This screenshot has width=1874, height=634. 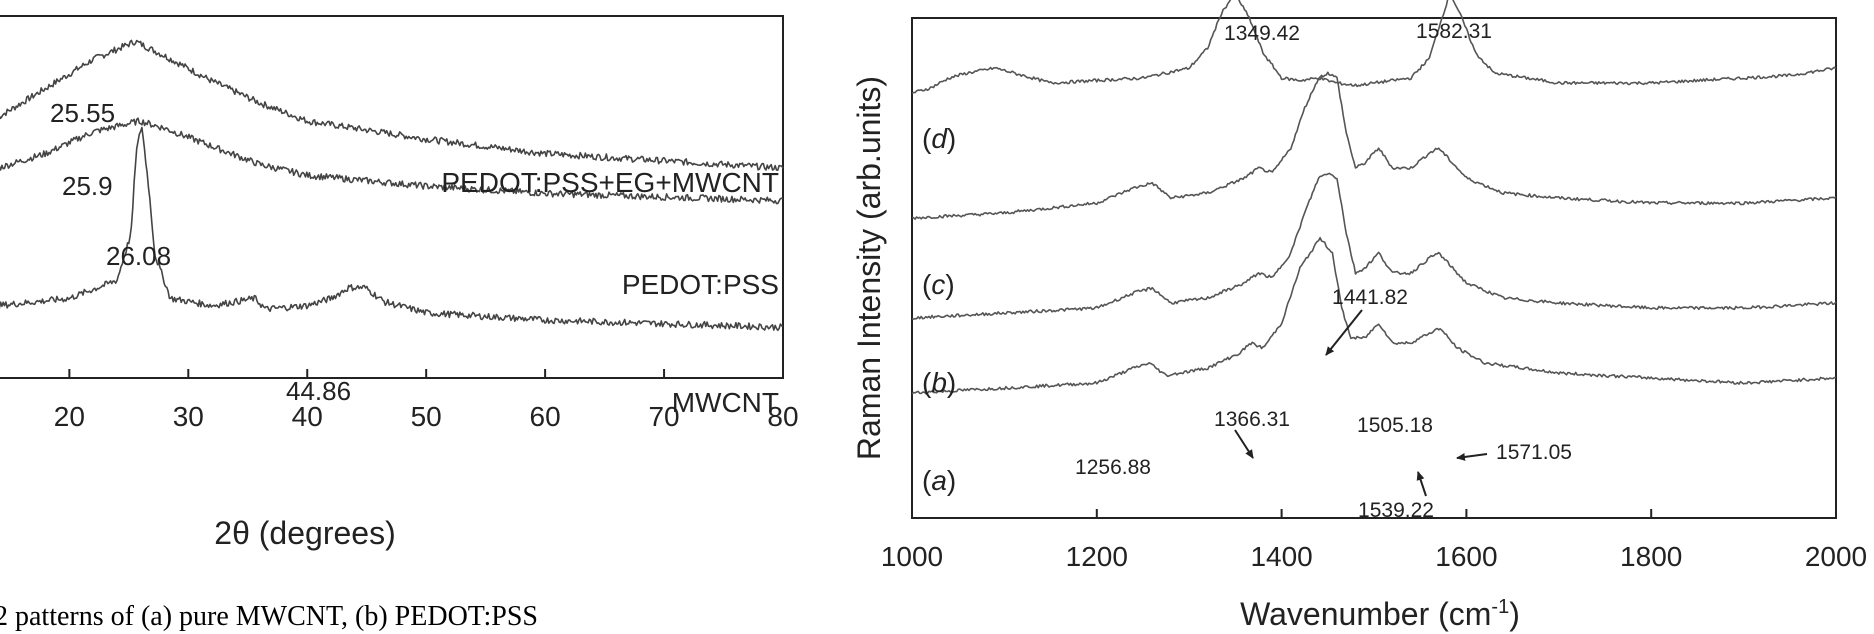 I want to click on xrd-tick-labels: 20 30 40 50 60 70 80, so click(x=426, y=416).